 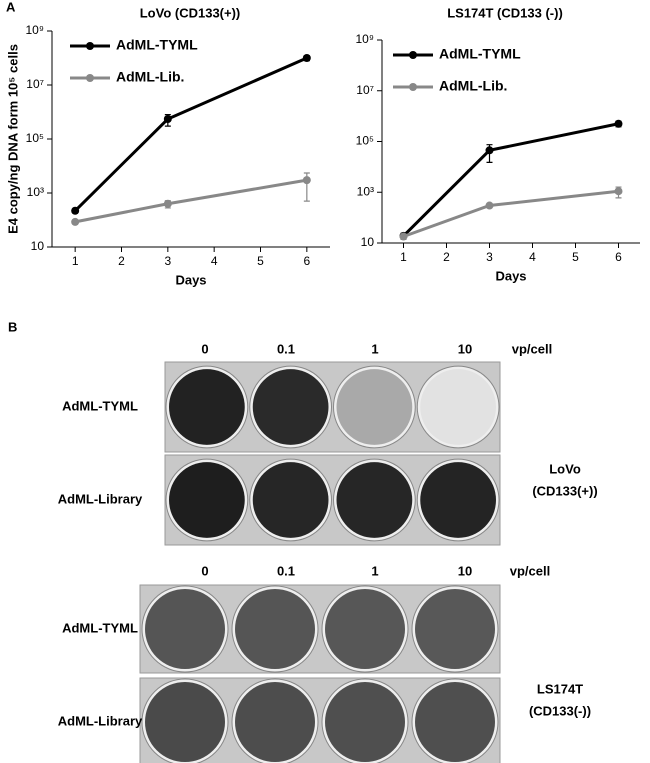 I want to click on chart-title: LoVo (CD133(+)), so click(x=190, y=12).